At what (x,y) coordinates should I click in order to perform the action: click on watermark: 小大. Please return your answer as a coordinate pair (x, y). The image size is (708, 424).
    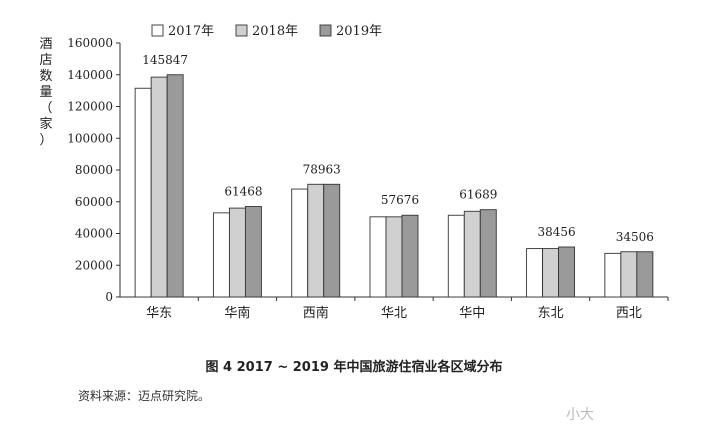
    Looking at the image, I should click on (580, 415).